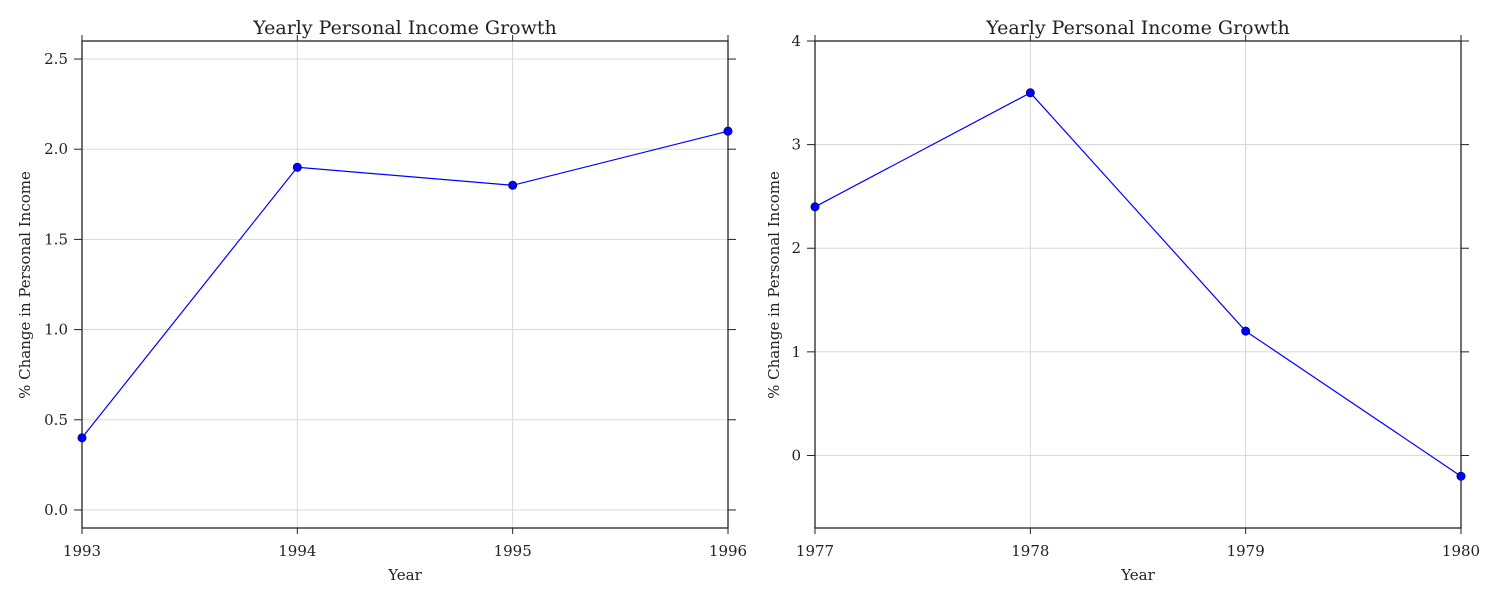 This screenshot has height=600, width=1500. I want to click on x-tick-label: 1979, so click(1246, 551).